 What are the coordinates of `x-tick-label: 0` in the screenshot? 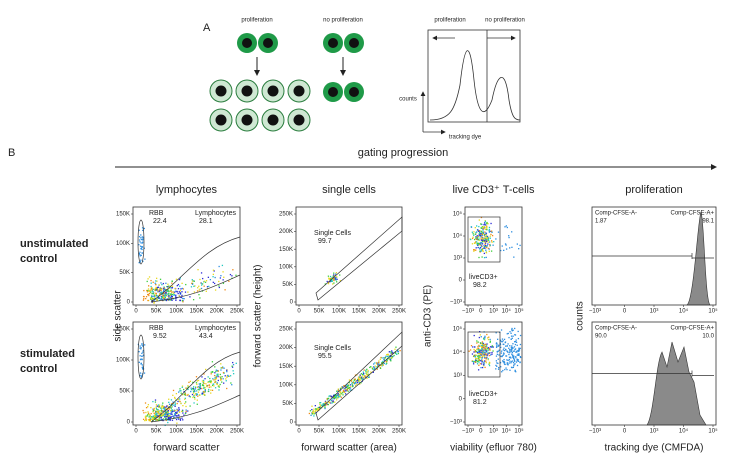 It's located at (481, 432).